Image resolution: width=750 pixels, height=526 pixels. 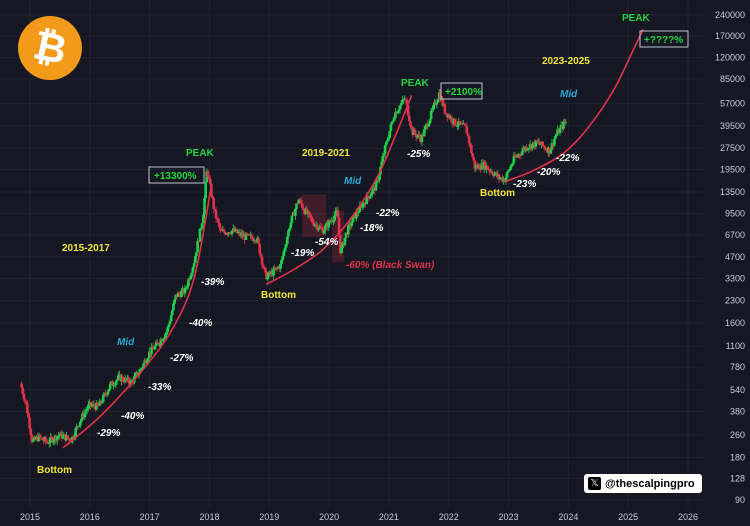 What do you see at coordinates (735, 235) in the screenshot?
I see `y-tick-label: 6700` at bounding box center [735, 235].